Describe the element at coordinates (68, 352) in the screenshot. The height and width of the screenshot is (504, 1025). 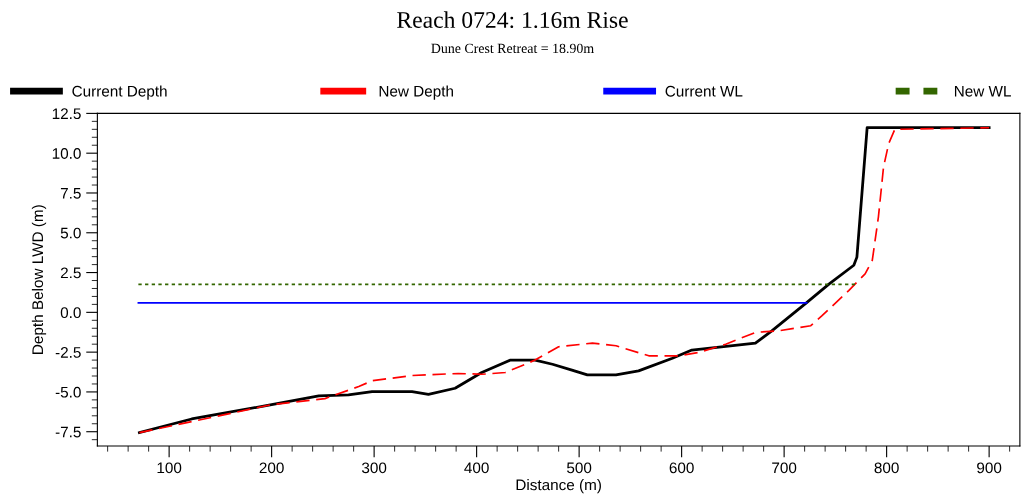
I see `y-tick-label: -2.5` at that location.